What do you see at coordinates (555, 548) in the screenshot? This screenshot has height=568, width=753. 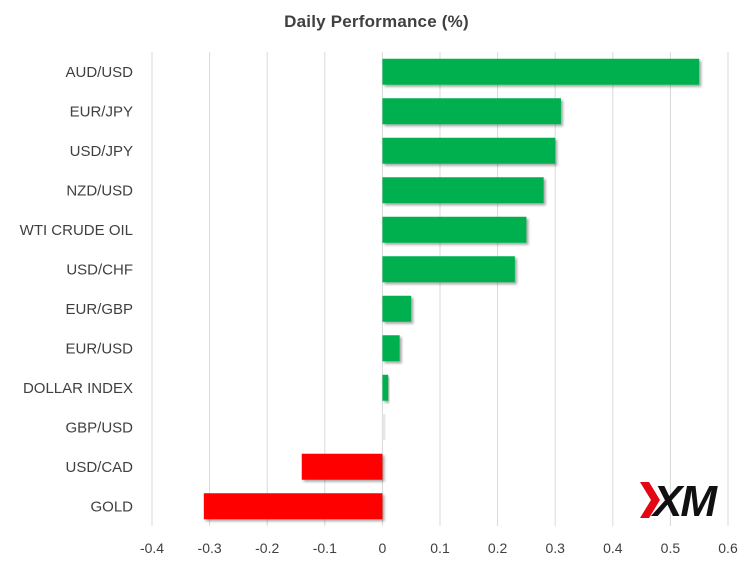 I see `x-tick-label: 0.3` at bounding box center [555, 548].